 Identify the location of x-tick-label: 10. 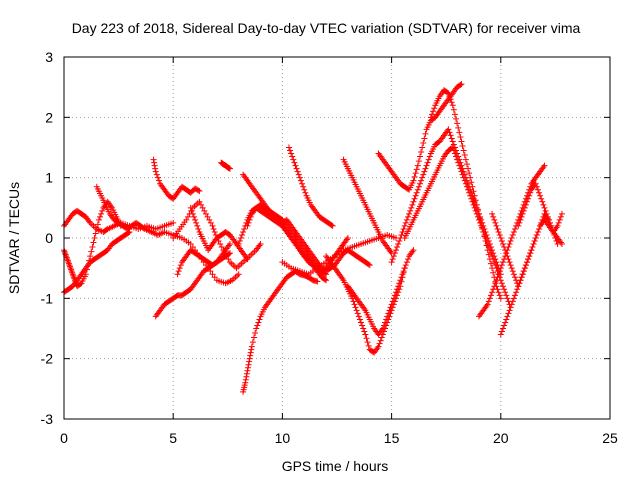
(283, 438).